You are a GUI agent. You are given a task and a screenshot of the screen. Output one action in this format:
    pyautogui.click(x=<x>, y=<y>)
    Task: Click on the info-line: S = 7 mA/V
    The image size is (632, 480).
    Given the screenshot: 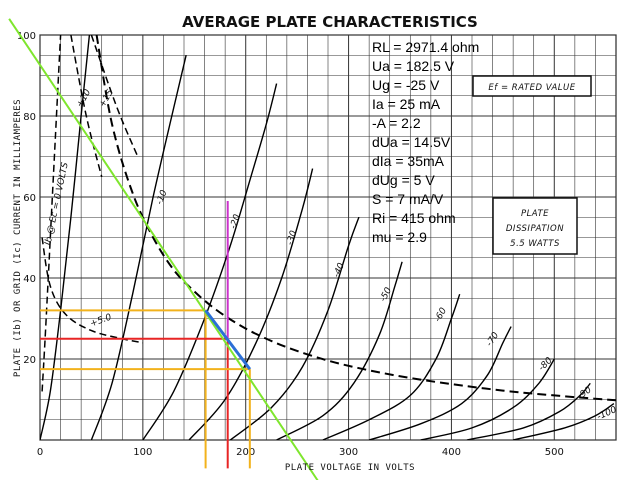 What is the action you would take?
    pyautogui.click(x=408, y=199)
    